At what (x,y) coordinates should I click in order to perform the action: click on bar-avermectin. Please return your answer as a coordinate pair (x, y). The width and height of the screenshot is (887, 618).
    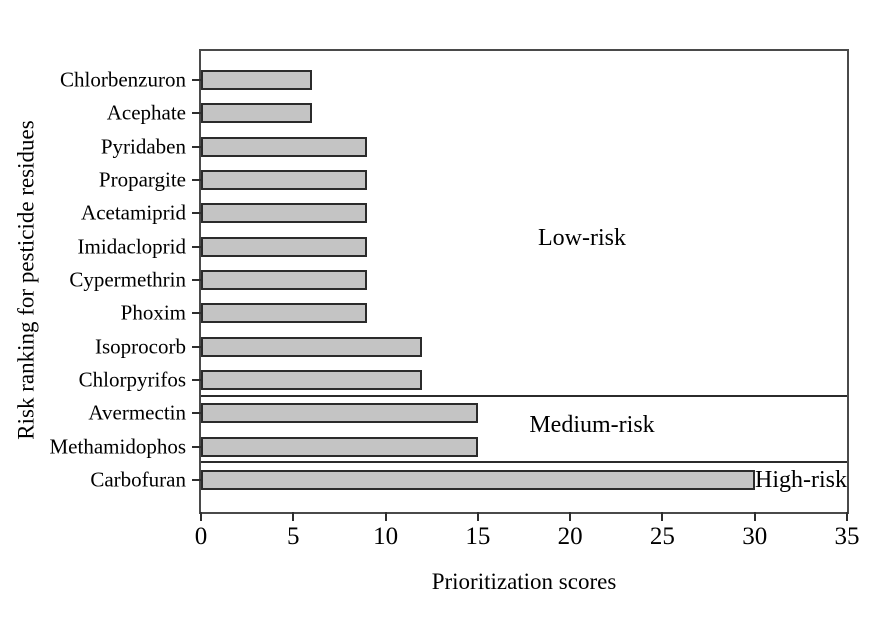
    Looking at the image, I should click on (339, 413).